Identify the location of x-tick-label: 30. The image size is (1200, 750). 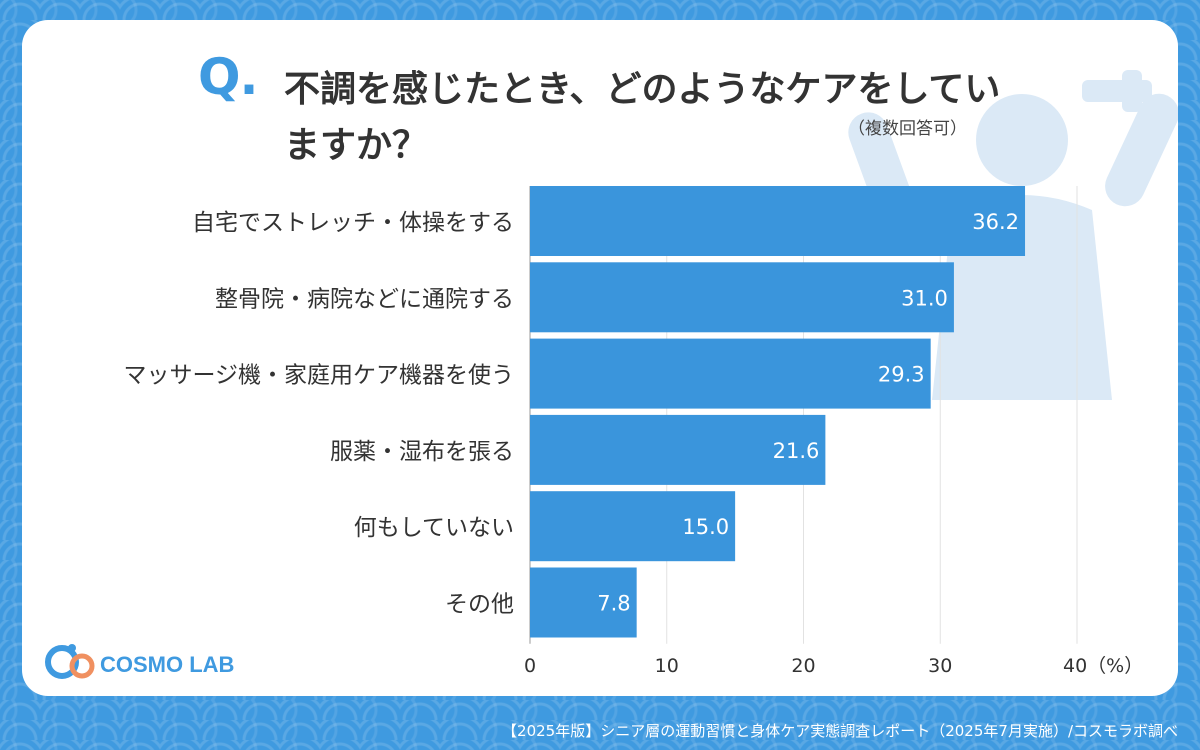
(940, 666).